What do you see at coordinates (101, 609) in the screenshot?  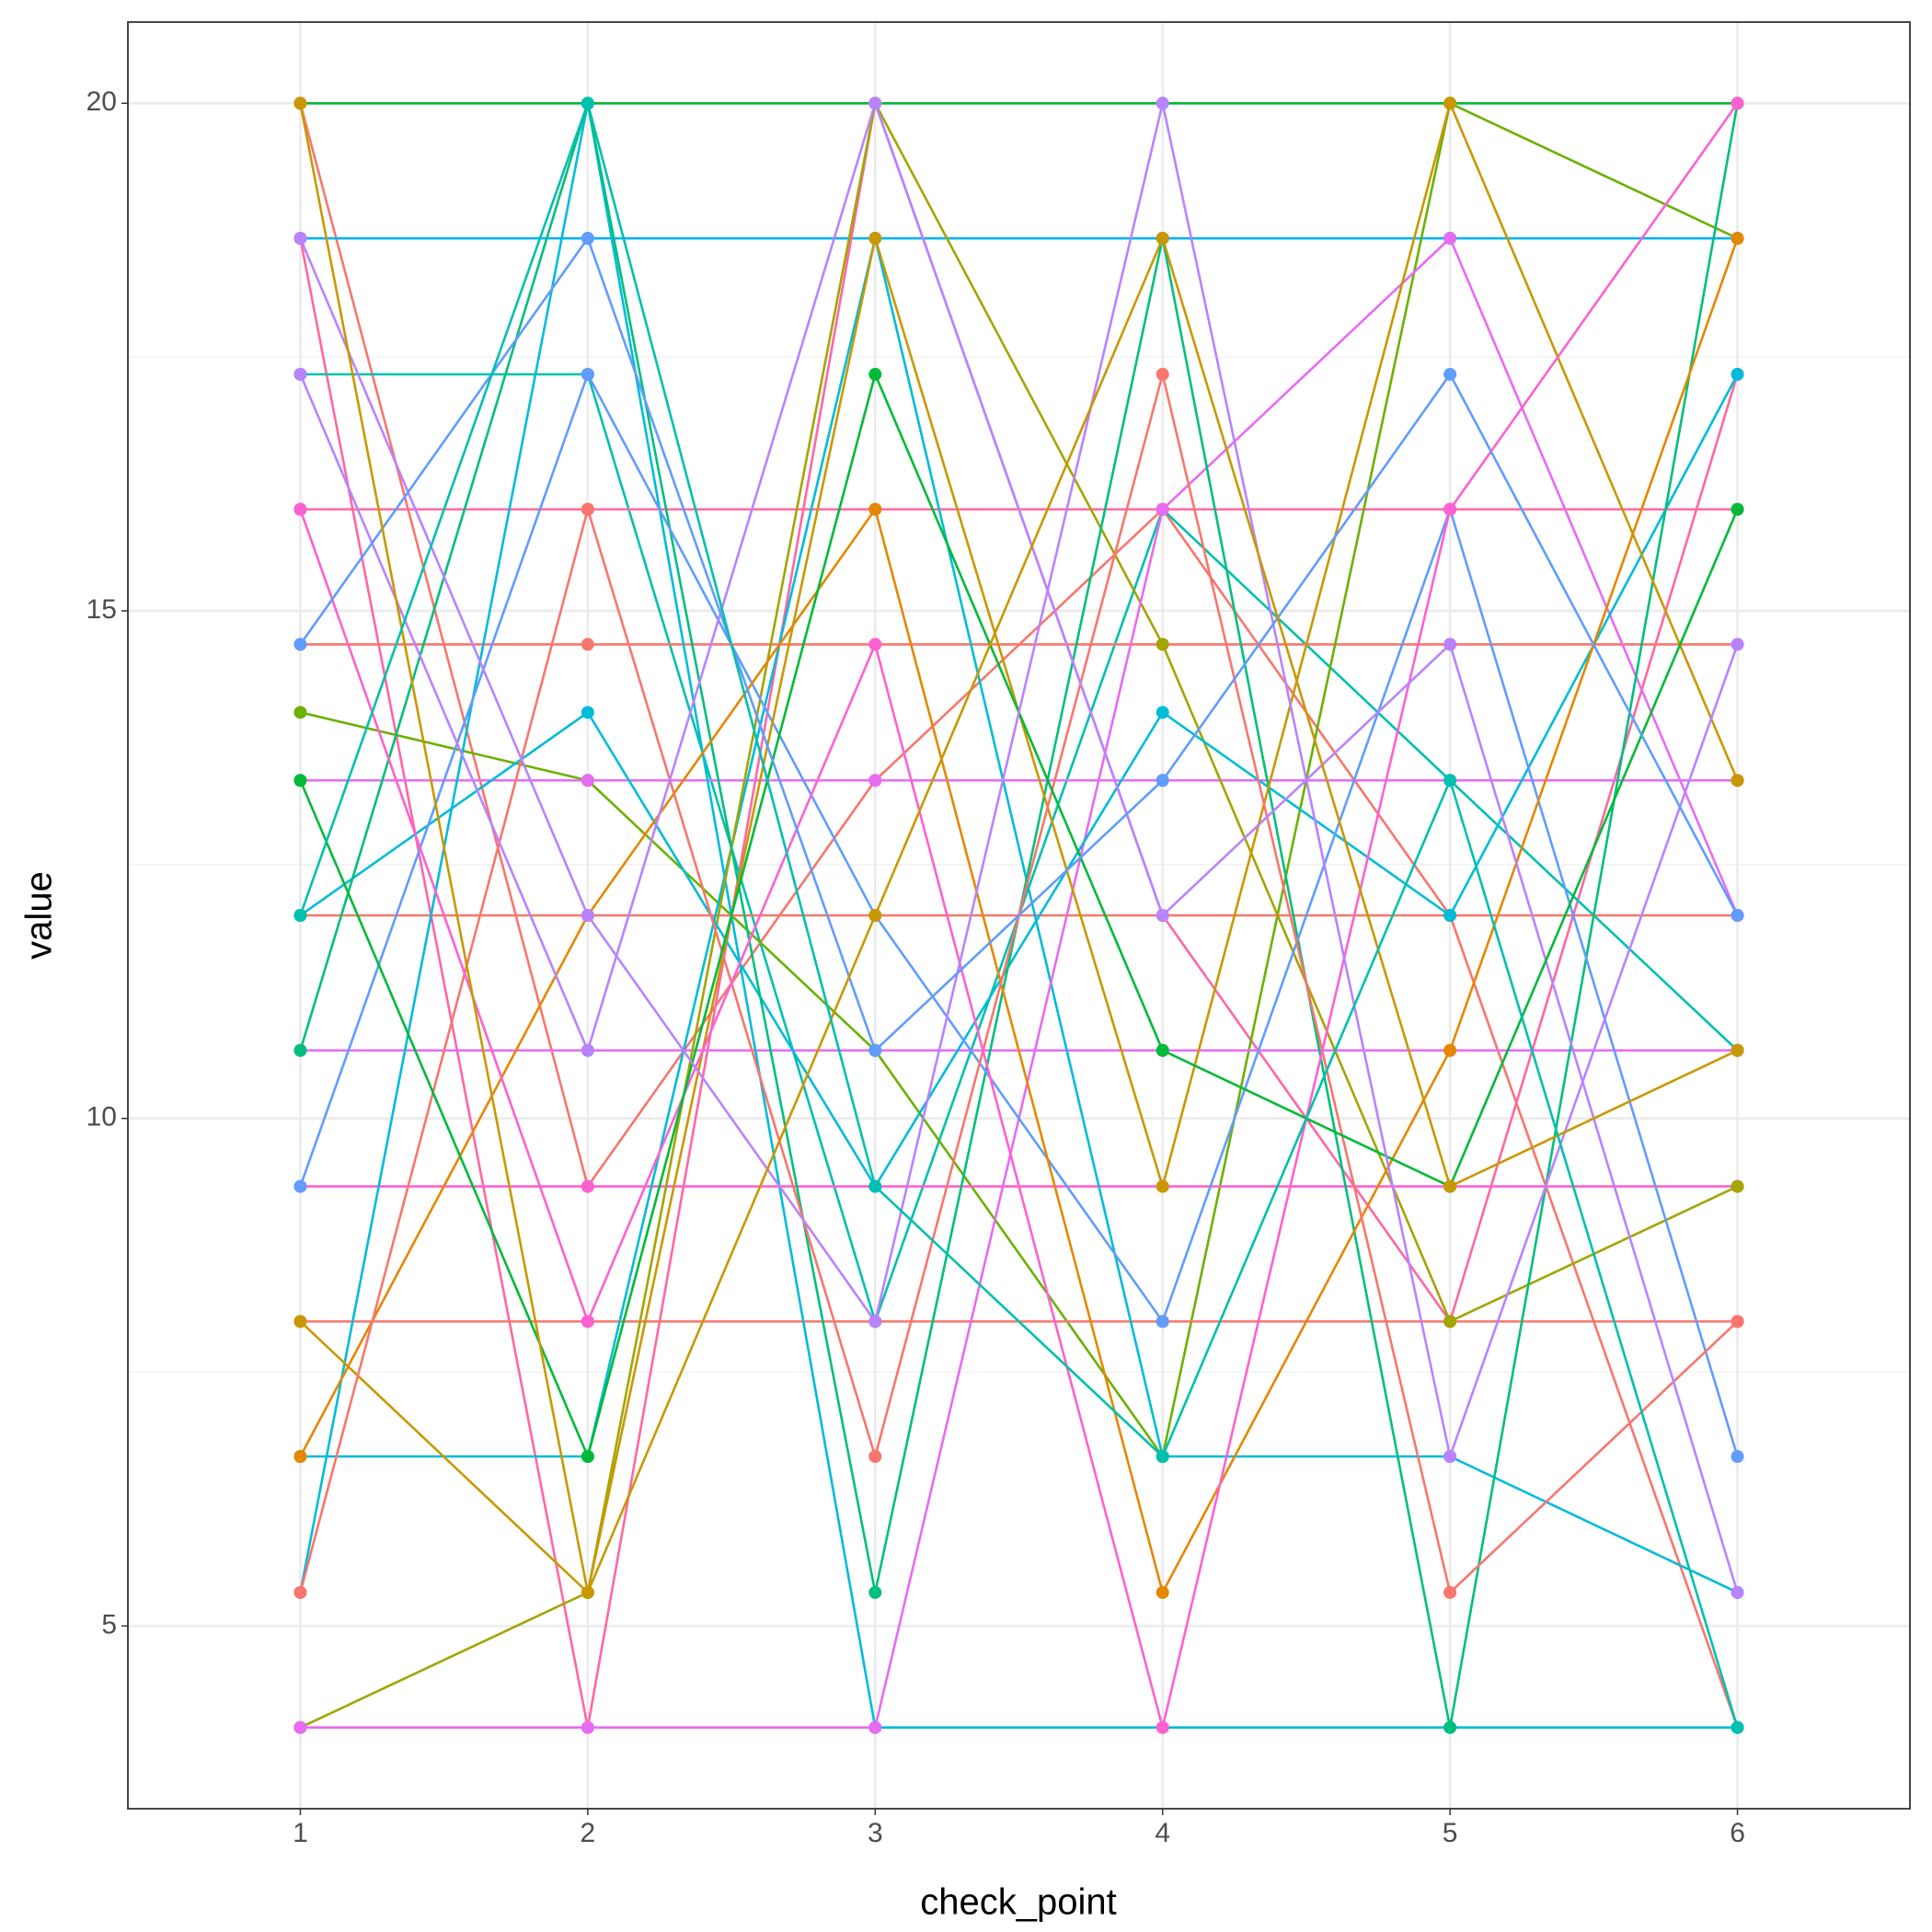 I see `y-tick-label: 15` at bounding box center [101, 609].